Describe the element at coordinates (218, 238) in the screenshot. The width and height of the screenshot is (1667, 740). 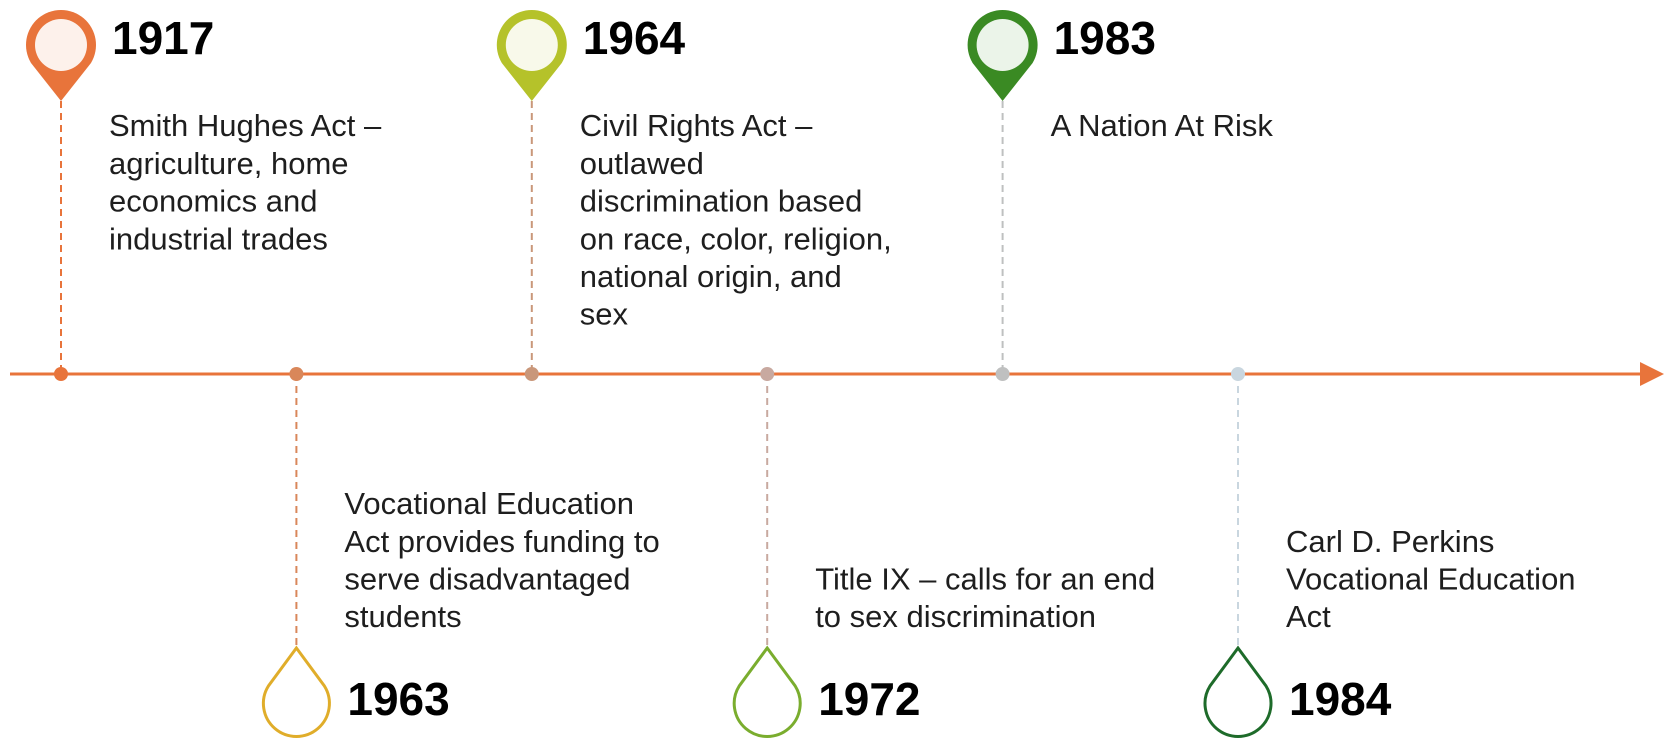
I see `description: industrial trades` at that location.